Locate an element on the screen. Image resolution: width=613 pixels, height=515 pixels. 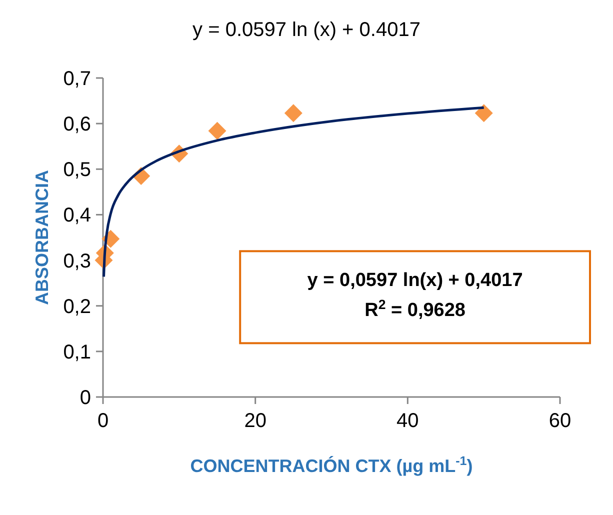
y-tick-label: 0,2 is located at coordinates (77, 307).